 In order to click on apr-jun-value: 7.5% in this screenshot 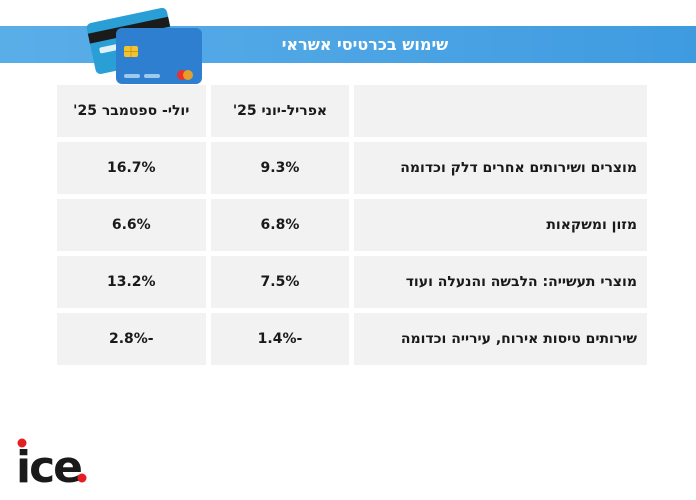, I will do `click(280, 282)`.